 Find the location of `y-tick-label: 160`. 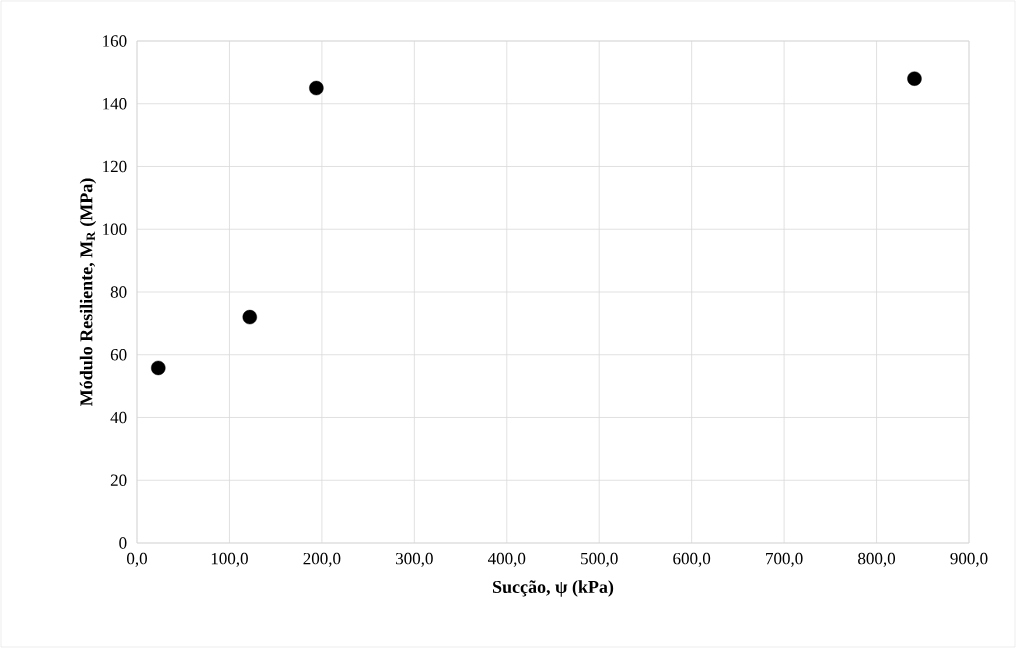

y-tick-label: 160 is located at coordinates (115, 41).